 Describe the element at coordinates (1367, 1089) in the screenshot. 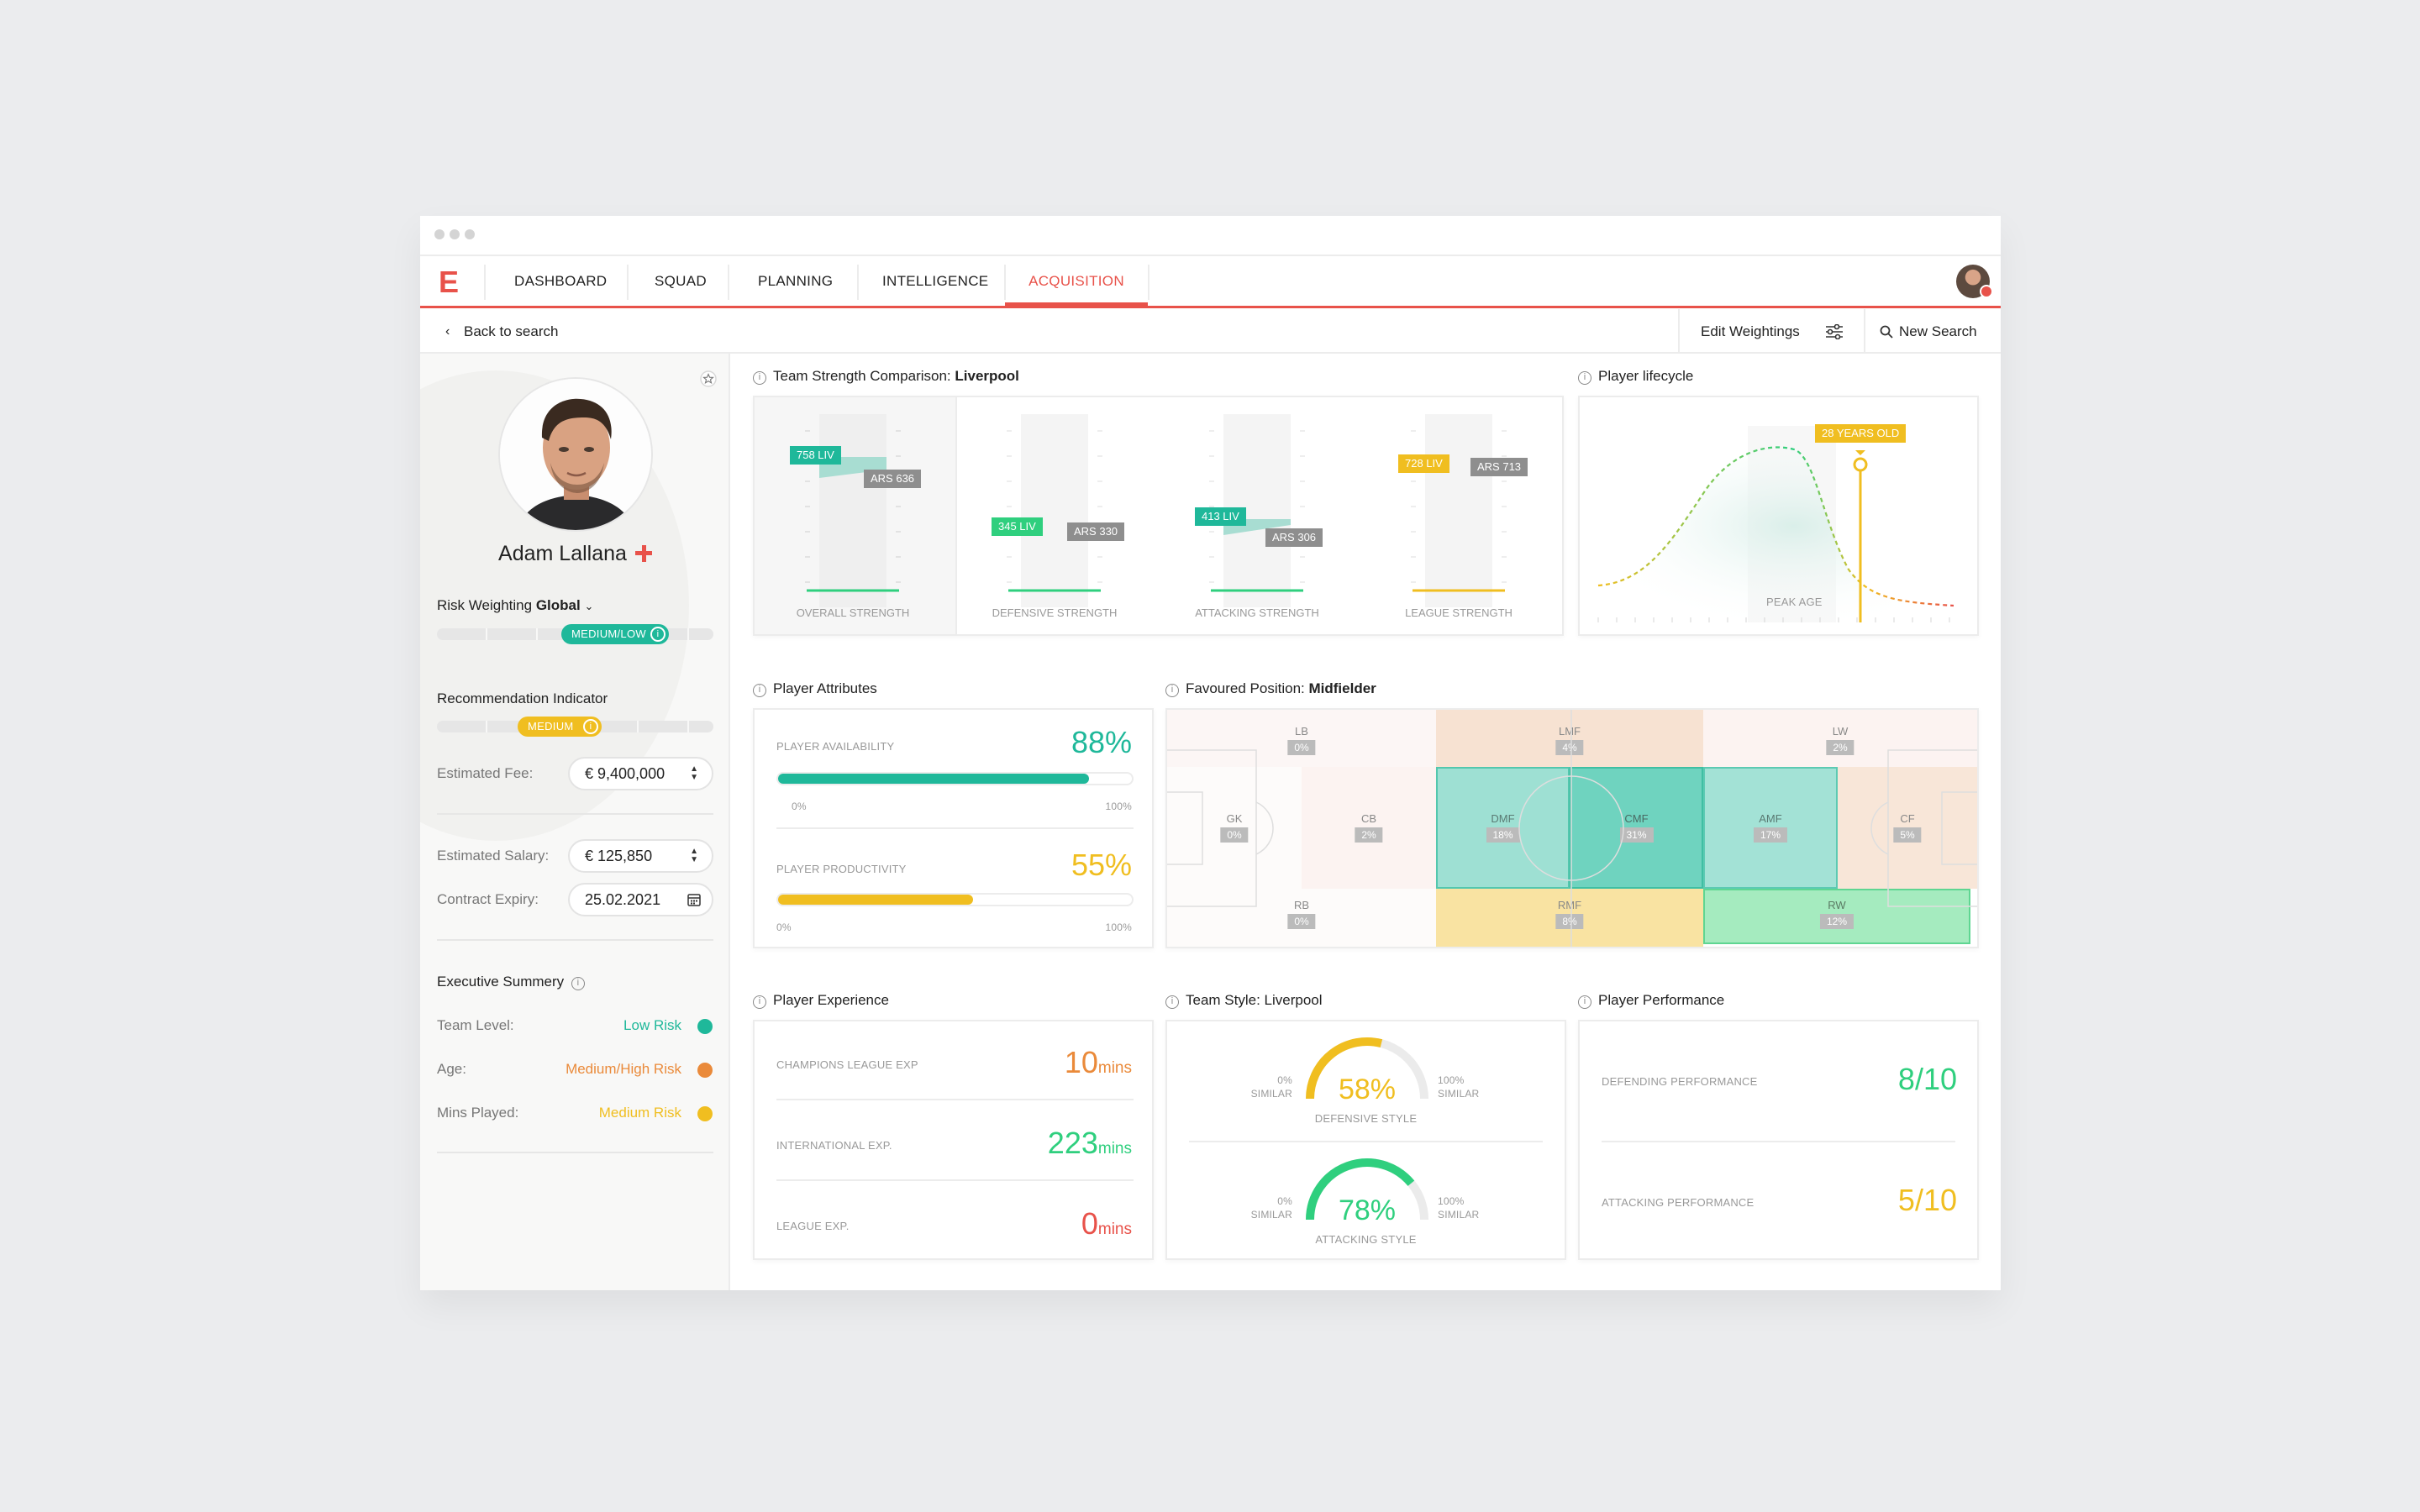

I see `defensive-style-value: 58%` at that location.